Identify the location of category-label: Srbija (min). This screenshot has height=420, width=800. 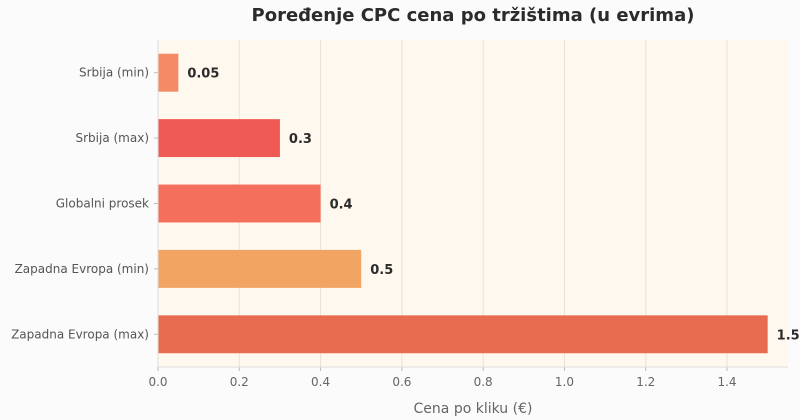
(114, 73).